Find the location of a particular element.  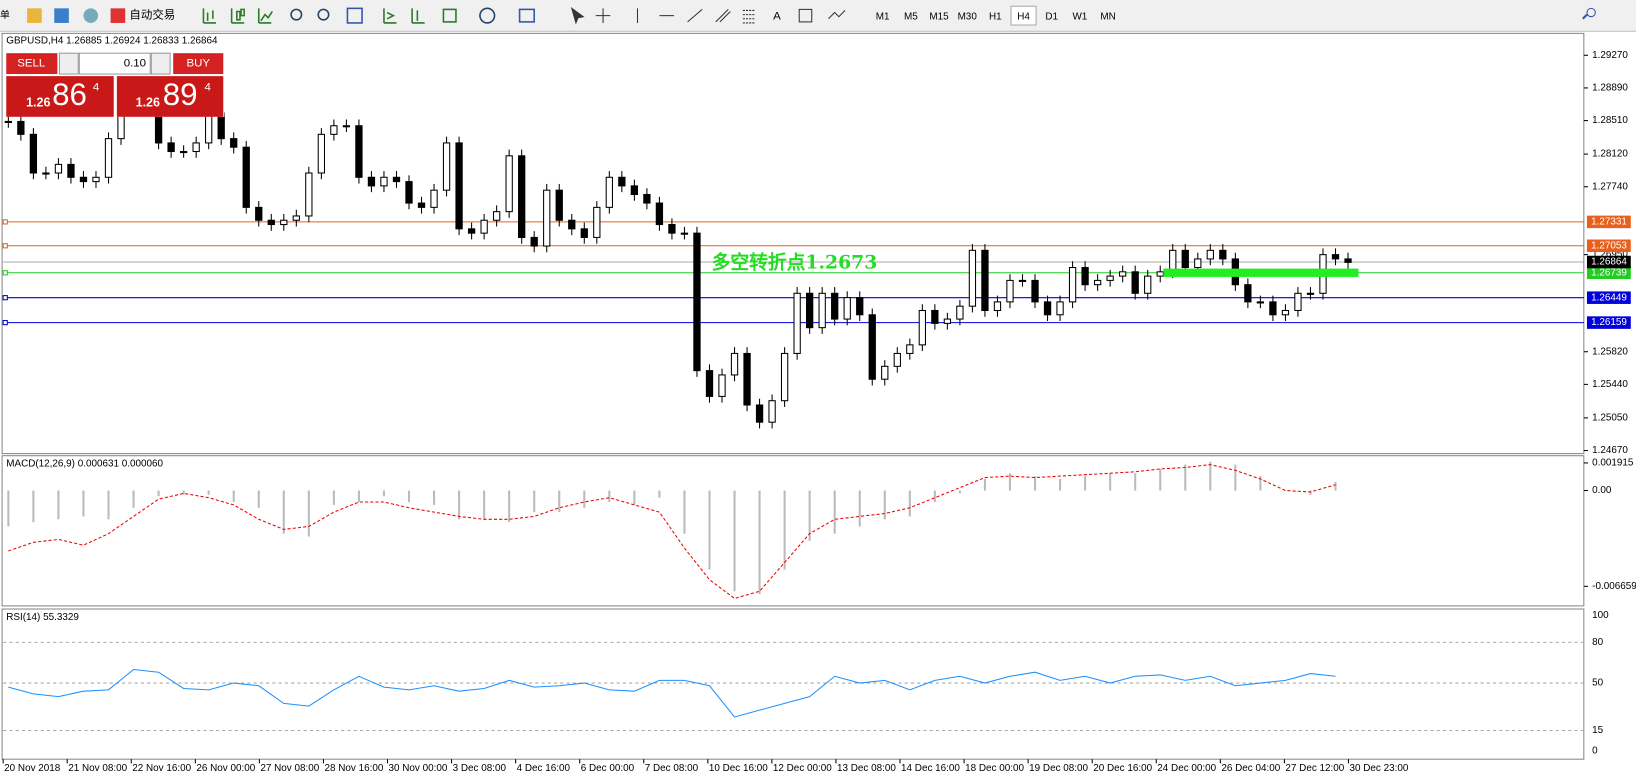

menu-label: 单 is located at coordinates (5, 15).